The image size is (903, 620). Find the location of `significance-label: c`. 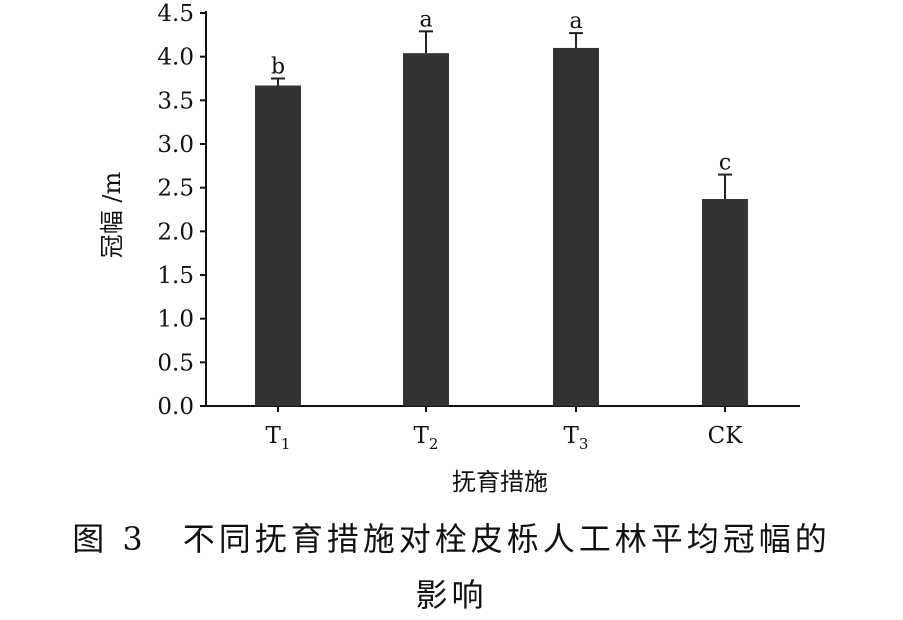

significance-label: c is located at coordinates (725, 163).